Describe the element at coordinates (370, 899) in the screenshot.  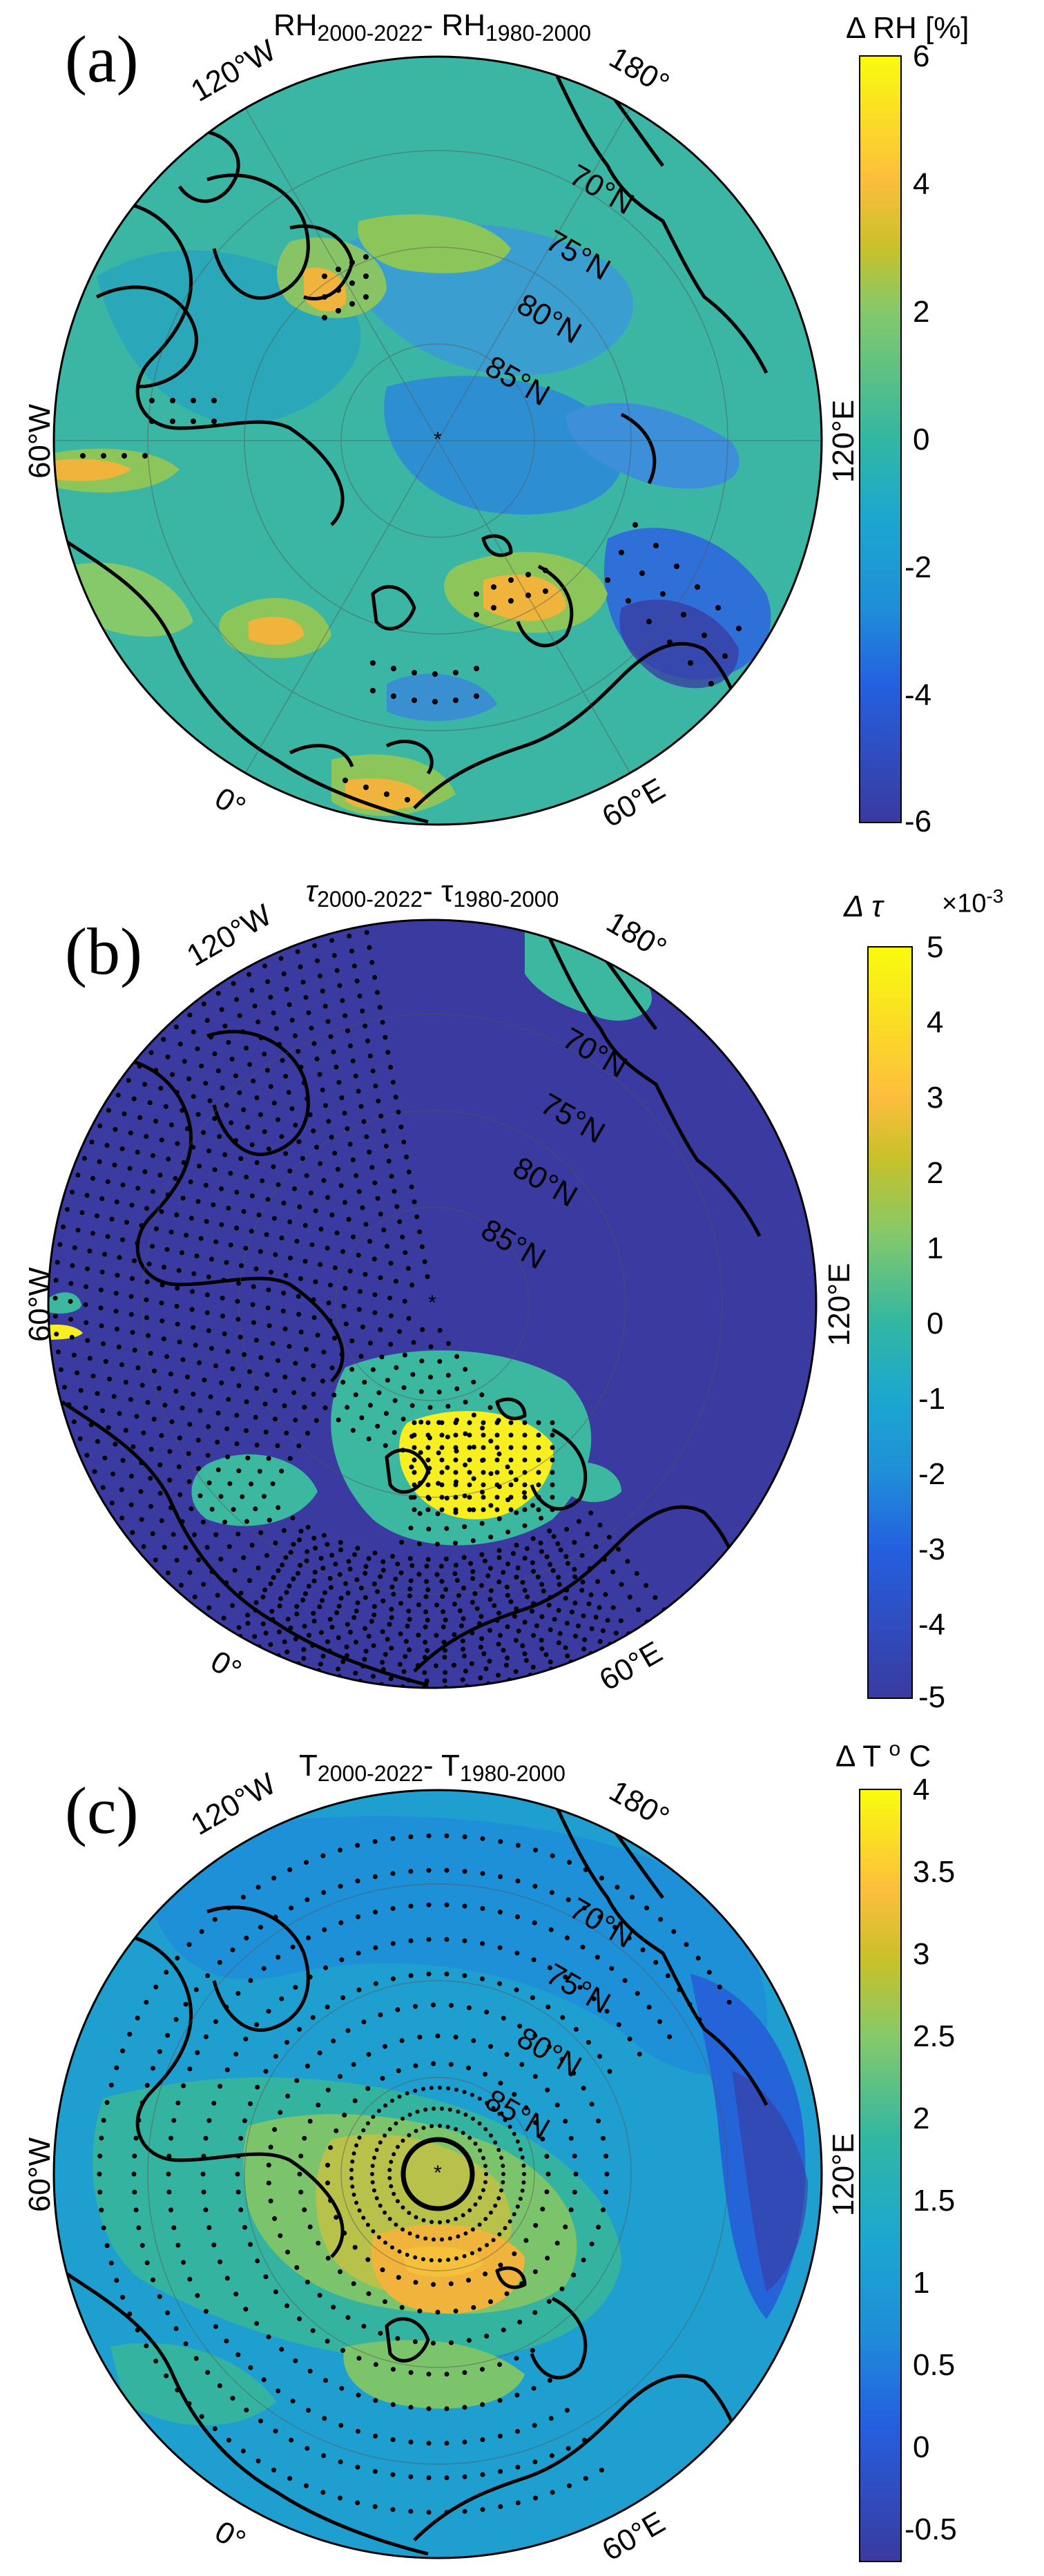
I see `title-sub1: 2000-2022` at that location.